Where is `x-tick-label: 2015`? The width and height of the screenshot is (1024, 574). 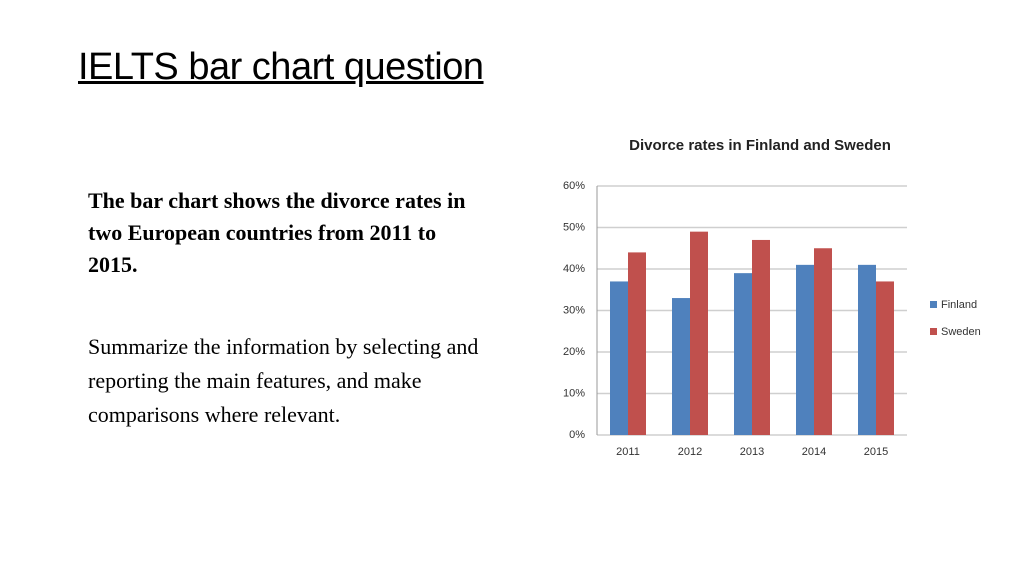
x-tick-label: 2015 is located at coordinates (876, 452).